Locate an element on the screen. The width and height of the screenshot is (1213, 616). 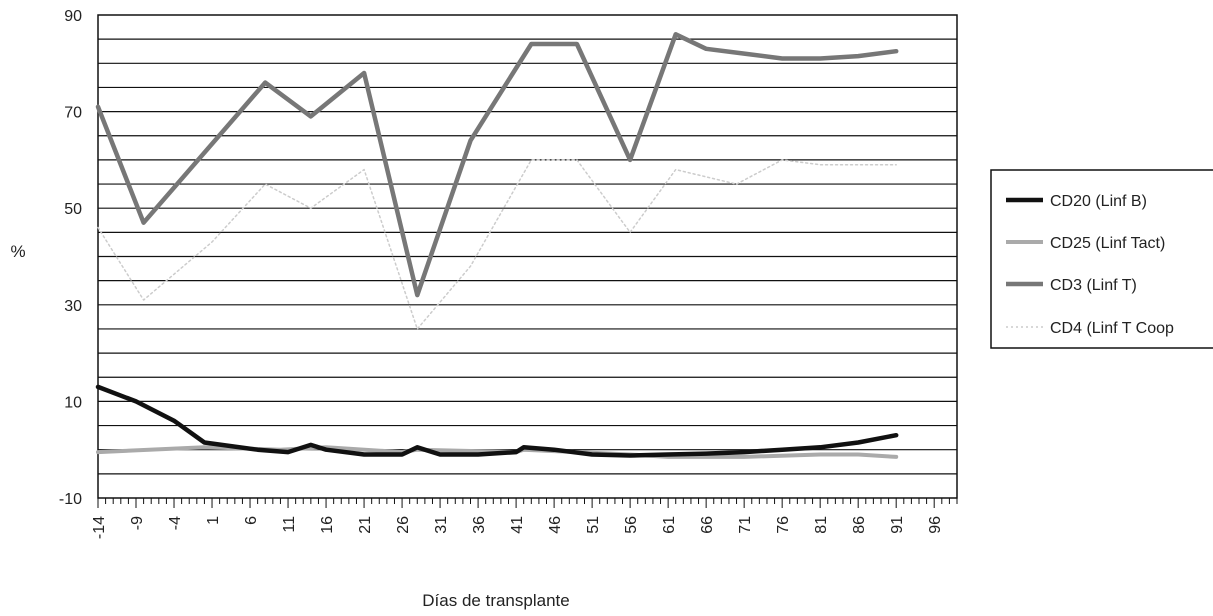
x-axis-label: Días de transplante is located at coordinates (495, 600).